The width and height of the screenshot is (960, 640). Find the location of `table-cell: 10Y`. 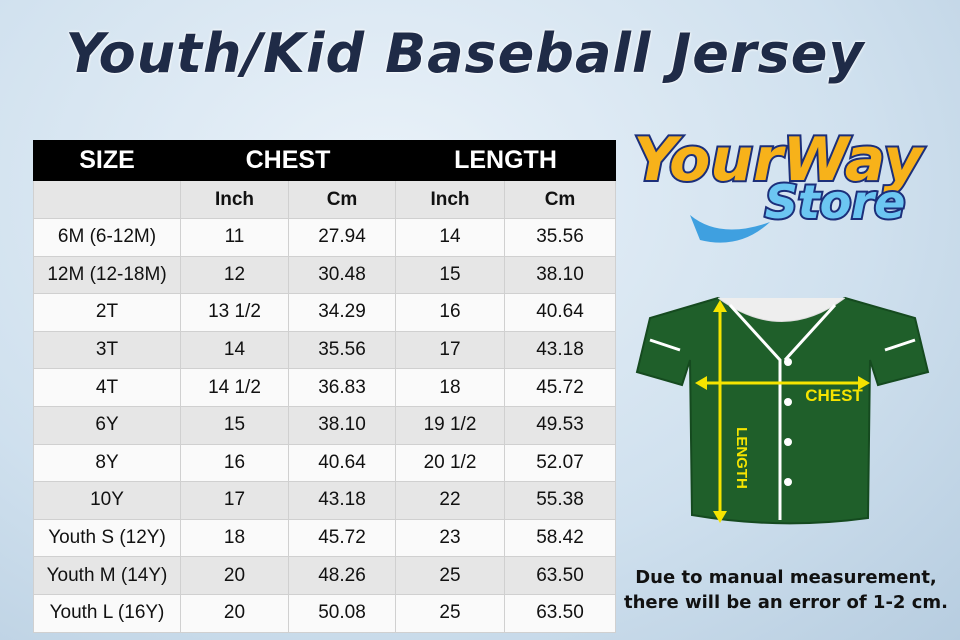

table-cell: 10Y is located at coordinates (107, 500).